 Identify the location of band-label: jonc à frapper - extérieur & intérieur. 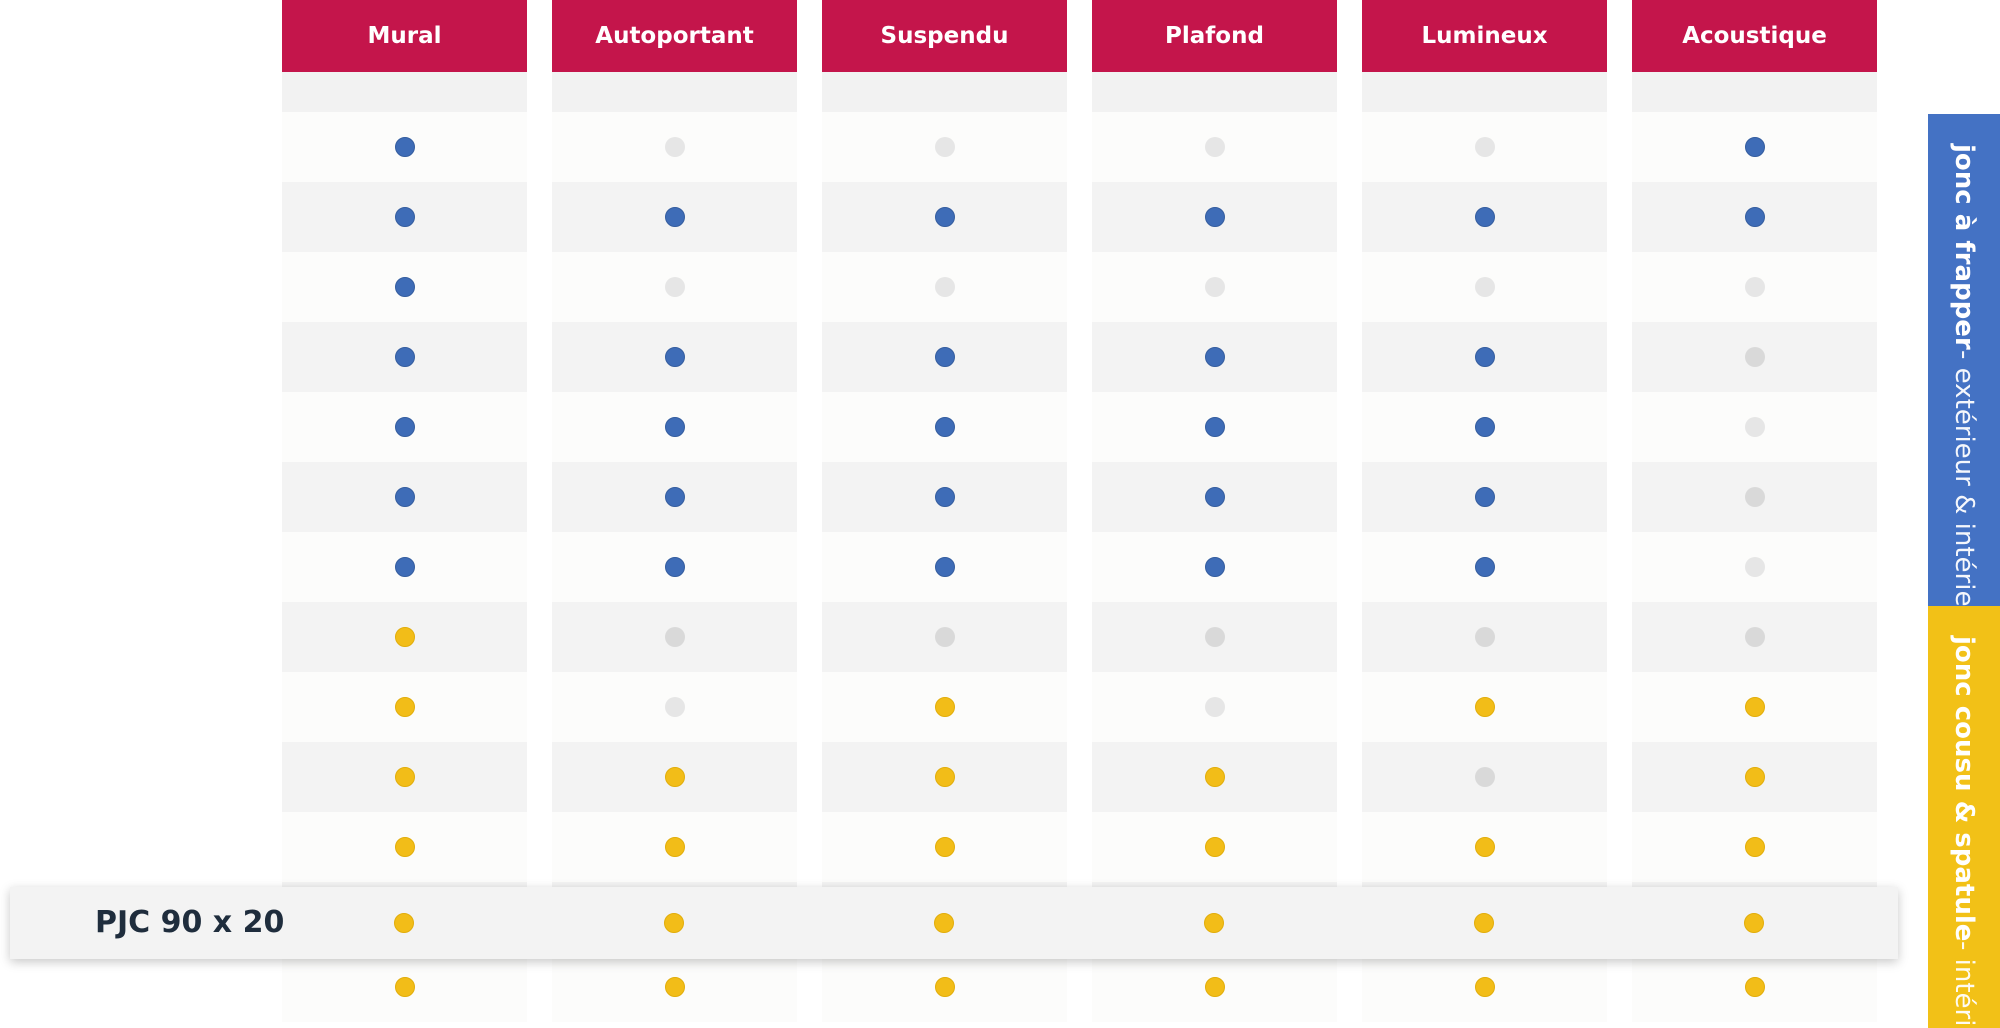
(1964, 360).